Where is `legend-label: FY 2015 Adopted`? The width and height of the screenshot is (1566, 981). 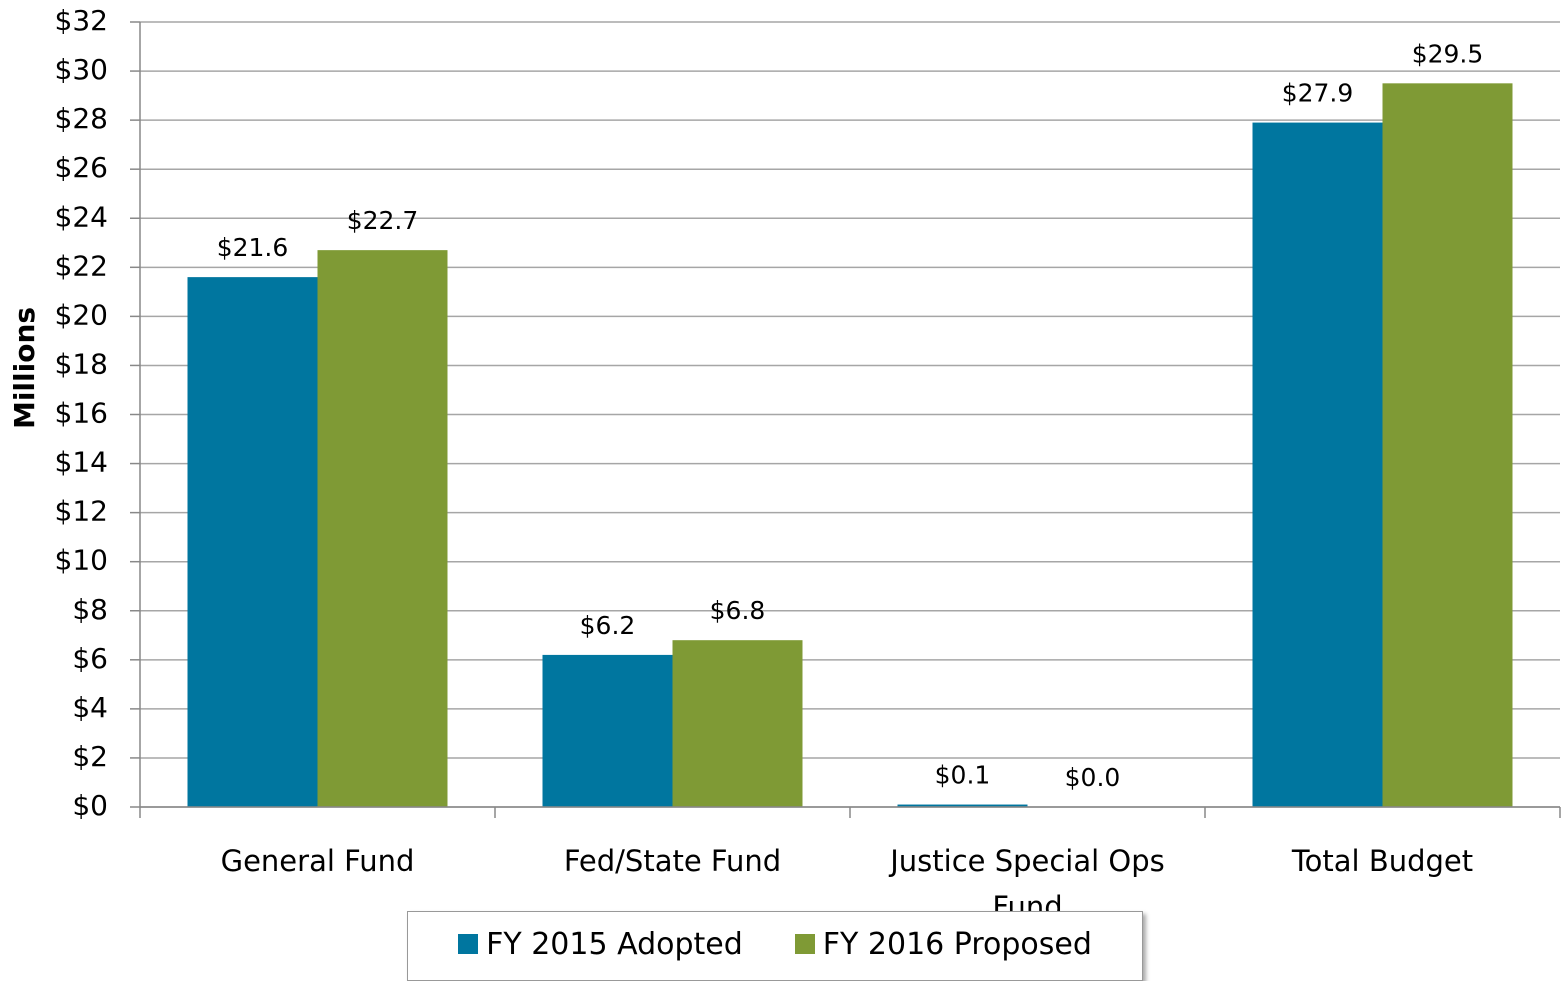
legend-label: FY 2015 Adopted is located at coordinates (614, 944).